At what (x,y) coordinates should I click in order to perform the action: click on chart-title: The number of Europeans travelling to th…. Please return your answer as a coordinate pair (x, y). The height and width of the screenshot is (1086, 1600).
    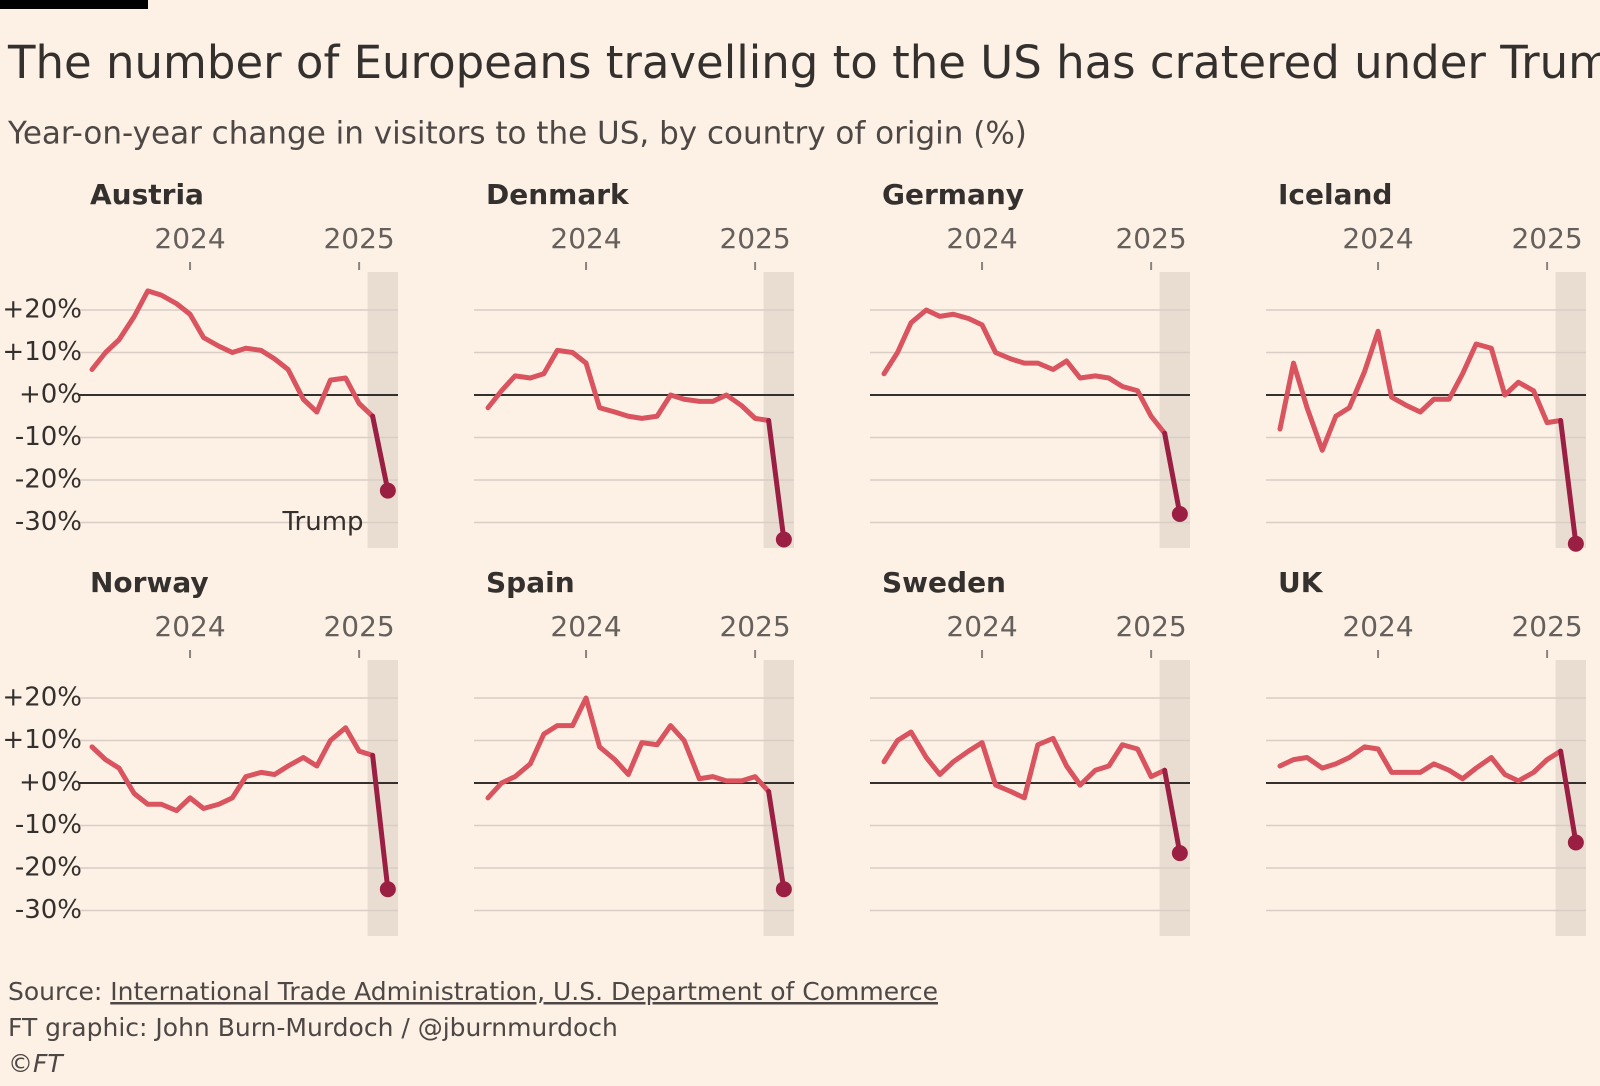
    Looking at the image, I should click on (803, 62).